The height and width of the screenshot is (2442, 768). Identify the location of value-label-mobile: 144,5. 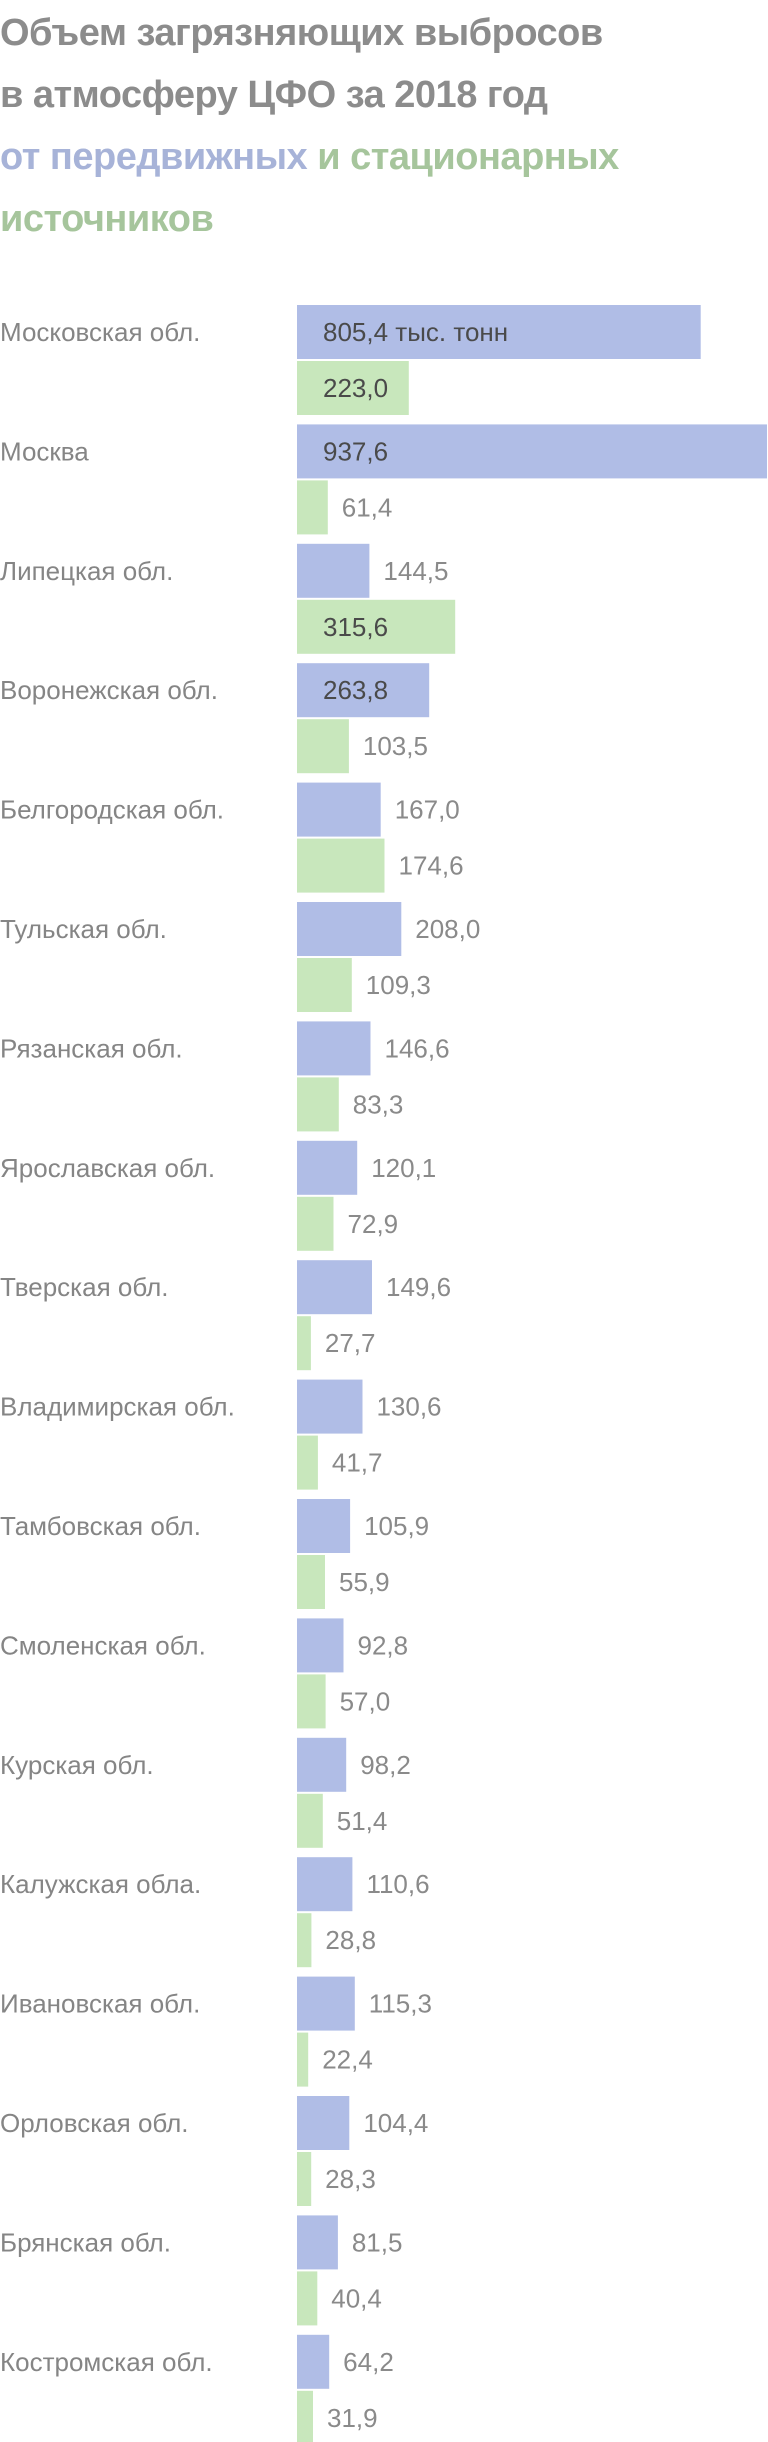
(415, 571).